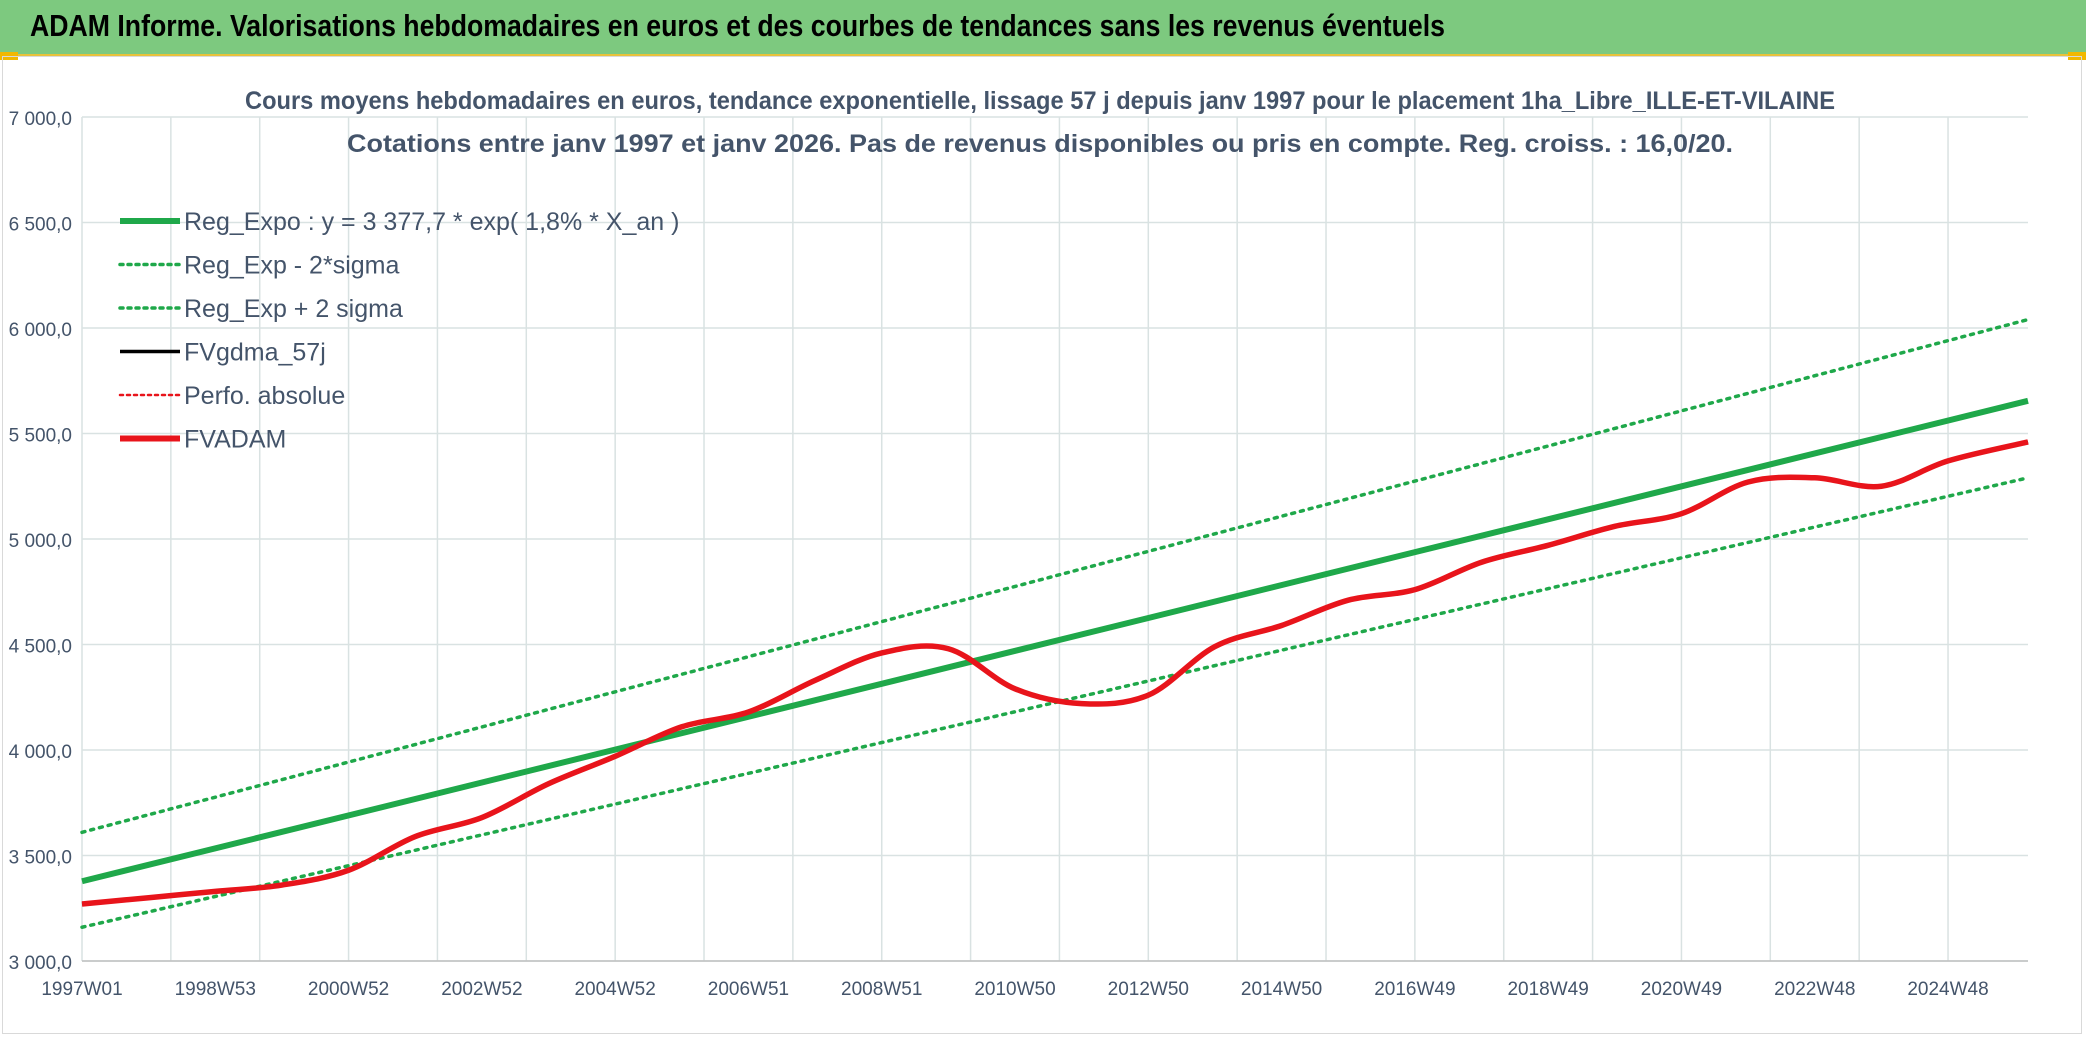 This screenshot has width=2086, height=1038. I want to click on y-tick-label: 5 500,0, so click(40, 436).